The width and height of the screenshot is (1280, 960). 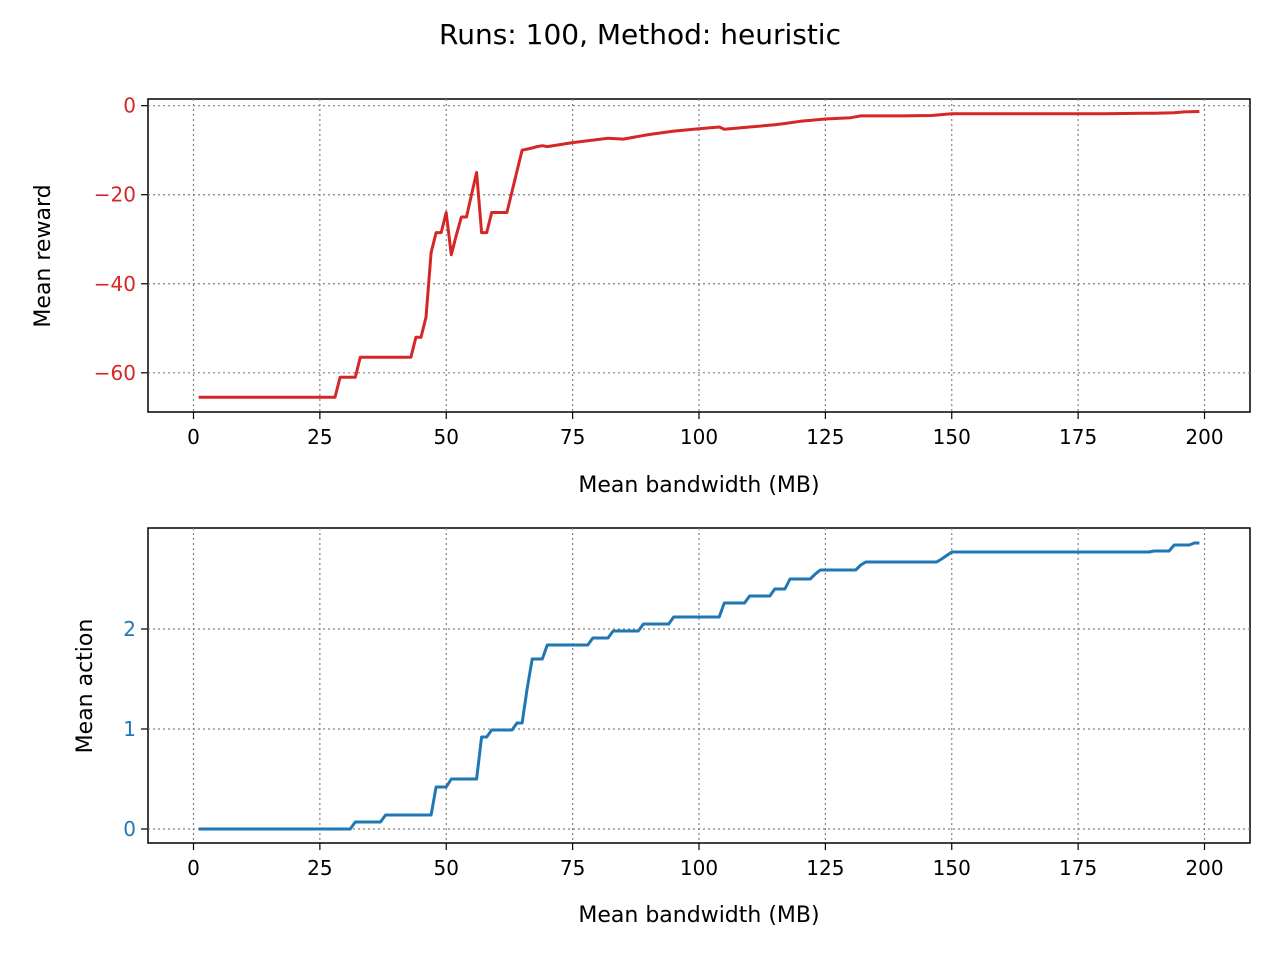 What do you see at coordinates (129, 829) in the screenshot?
I see `action-y-tick-label: 0` at bounding box center [129, 829].